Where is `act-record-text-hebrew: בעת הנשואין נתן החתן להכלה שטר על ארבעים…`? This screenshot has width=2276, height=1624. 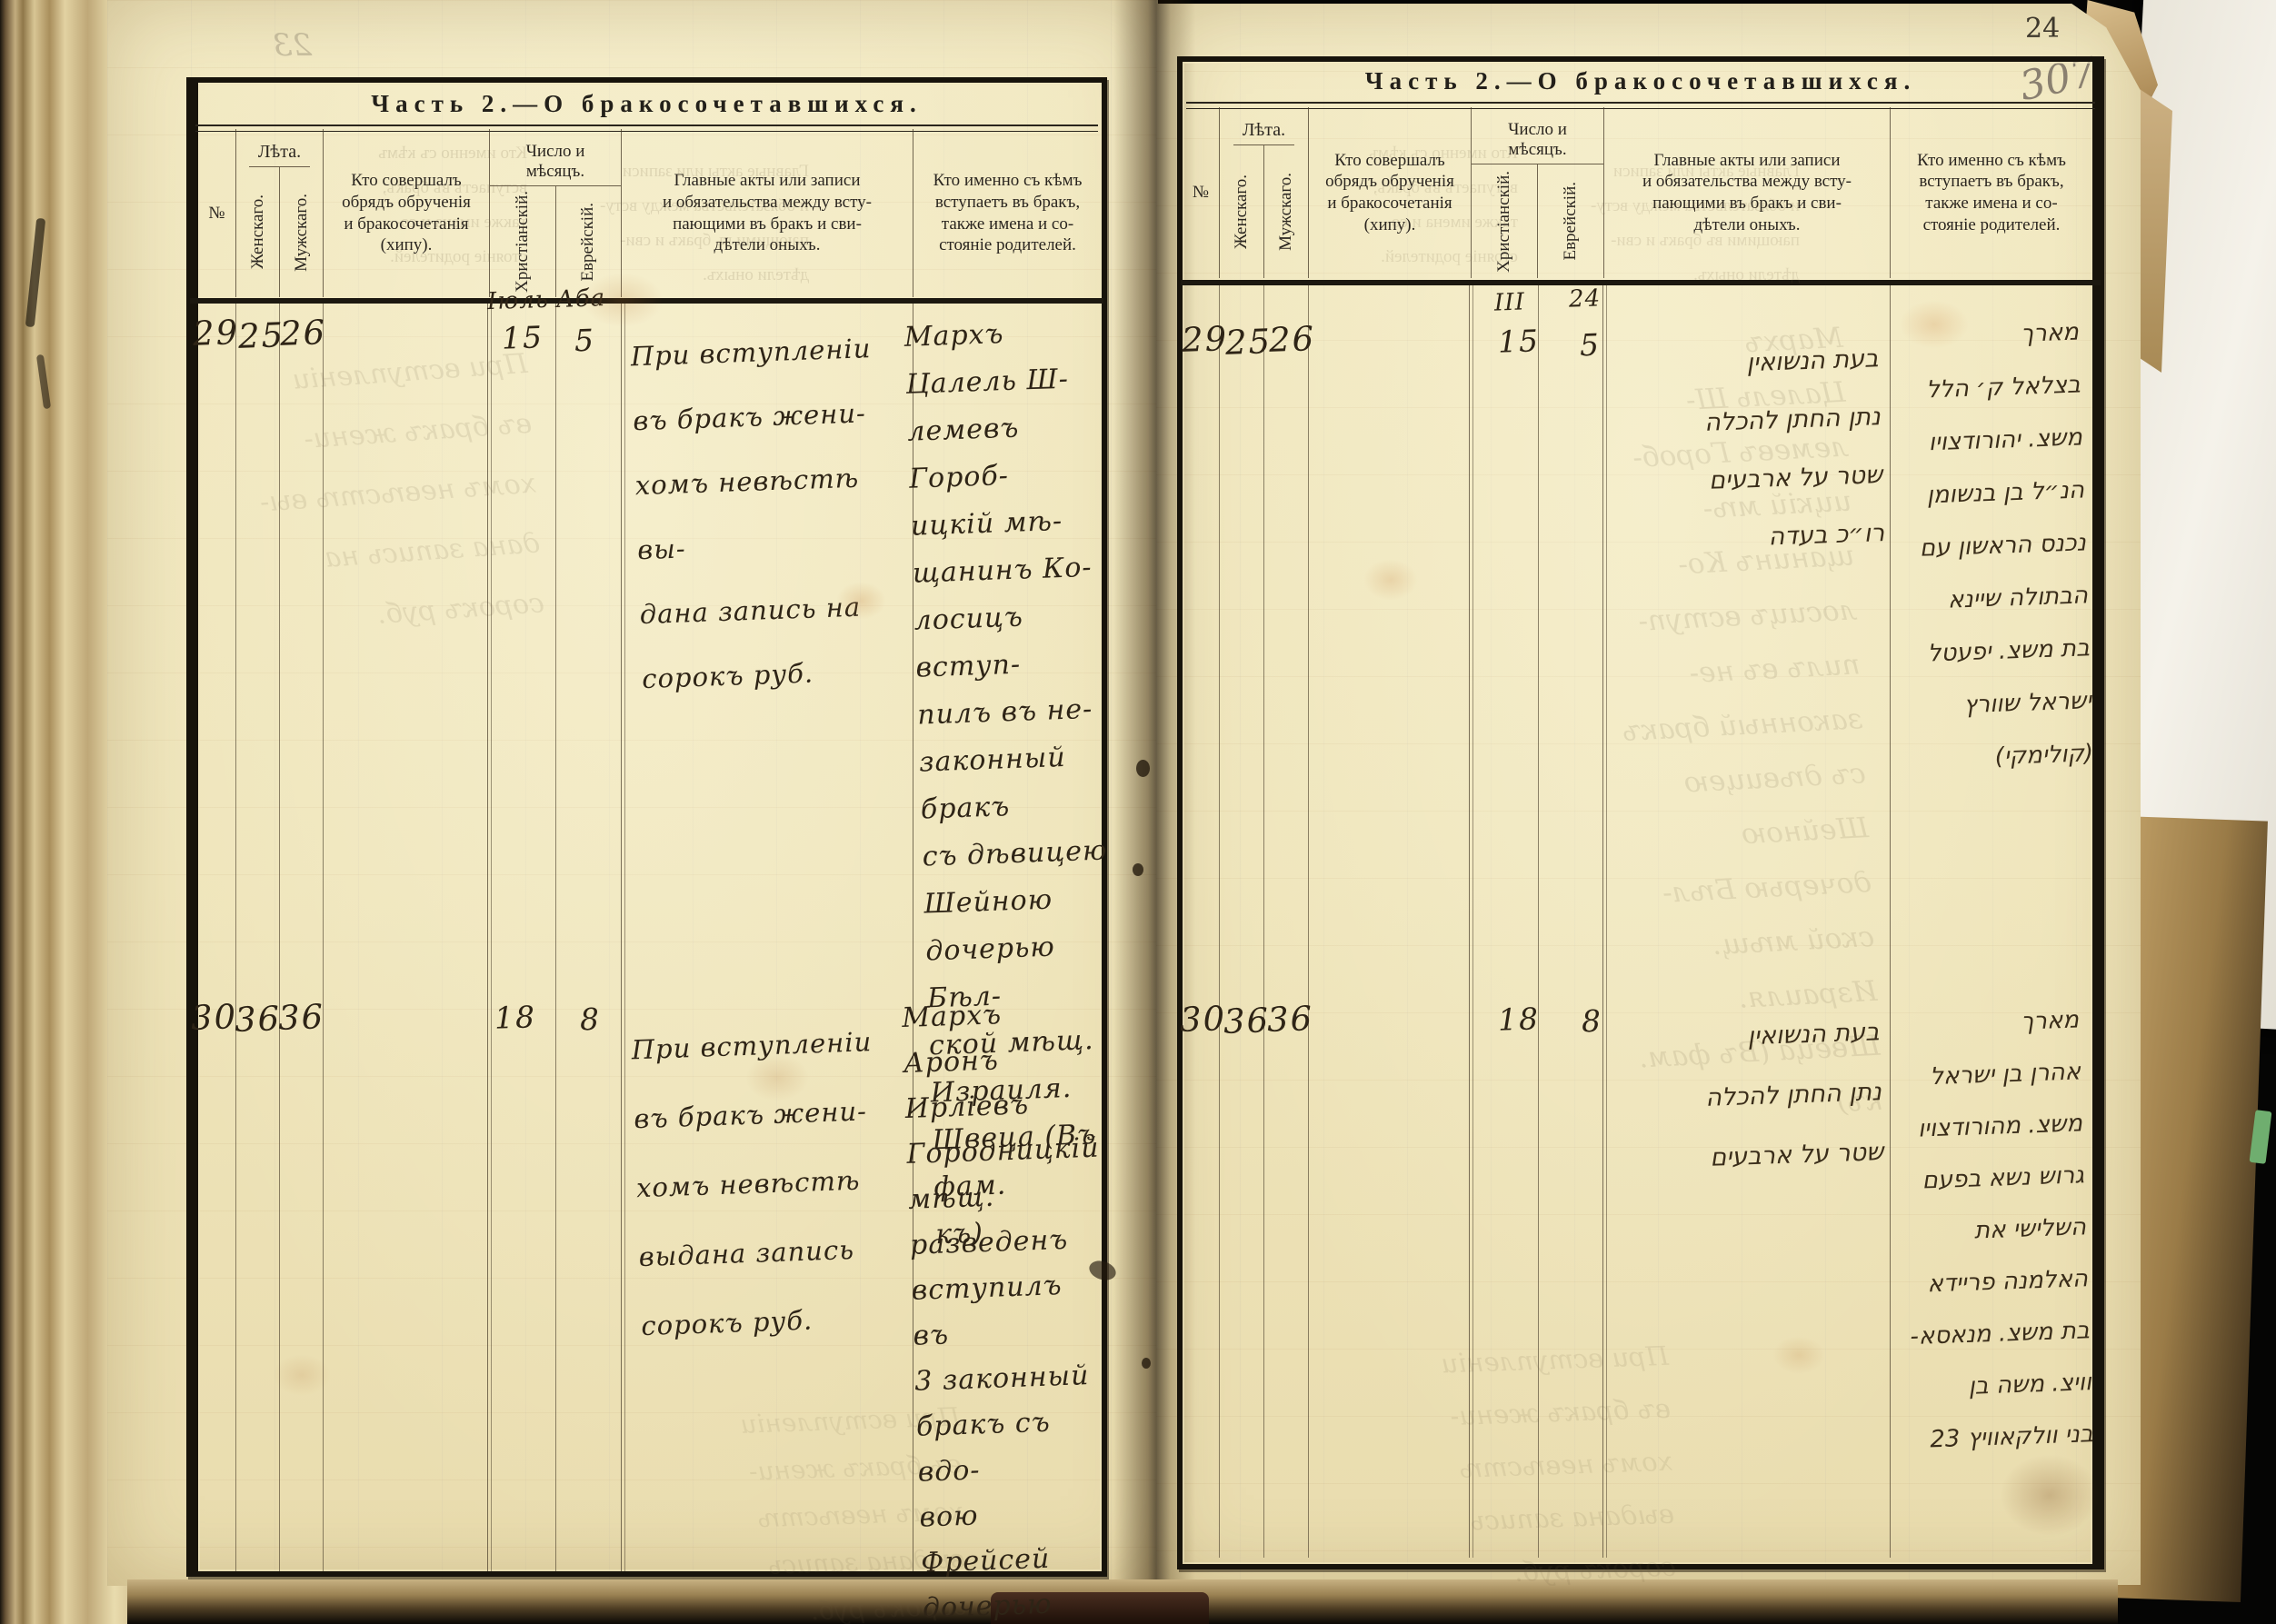
act-record-text-hebrew: בעת הנשואין נתן החתן להכלה שטר על ארבעים… is located at coordinates (1794, 448).